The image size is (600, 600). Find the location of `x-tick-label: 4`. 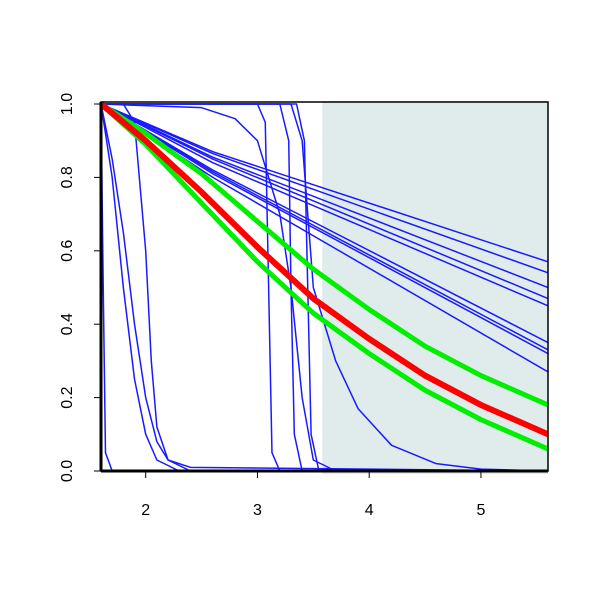

x-tick-label: 4 is located at coordinates (369, 510).